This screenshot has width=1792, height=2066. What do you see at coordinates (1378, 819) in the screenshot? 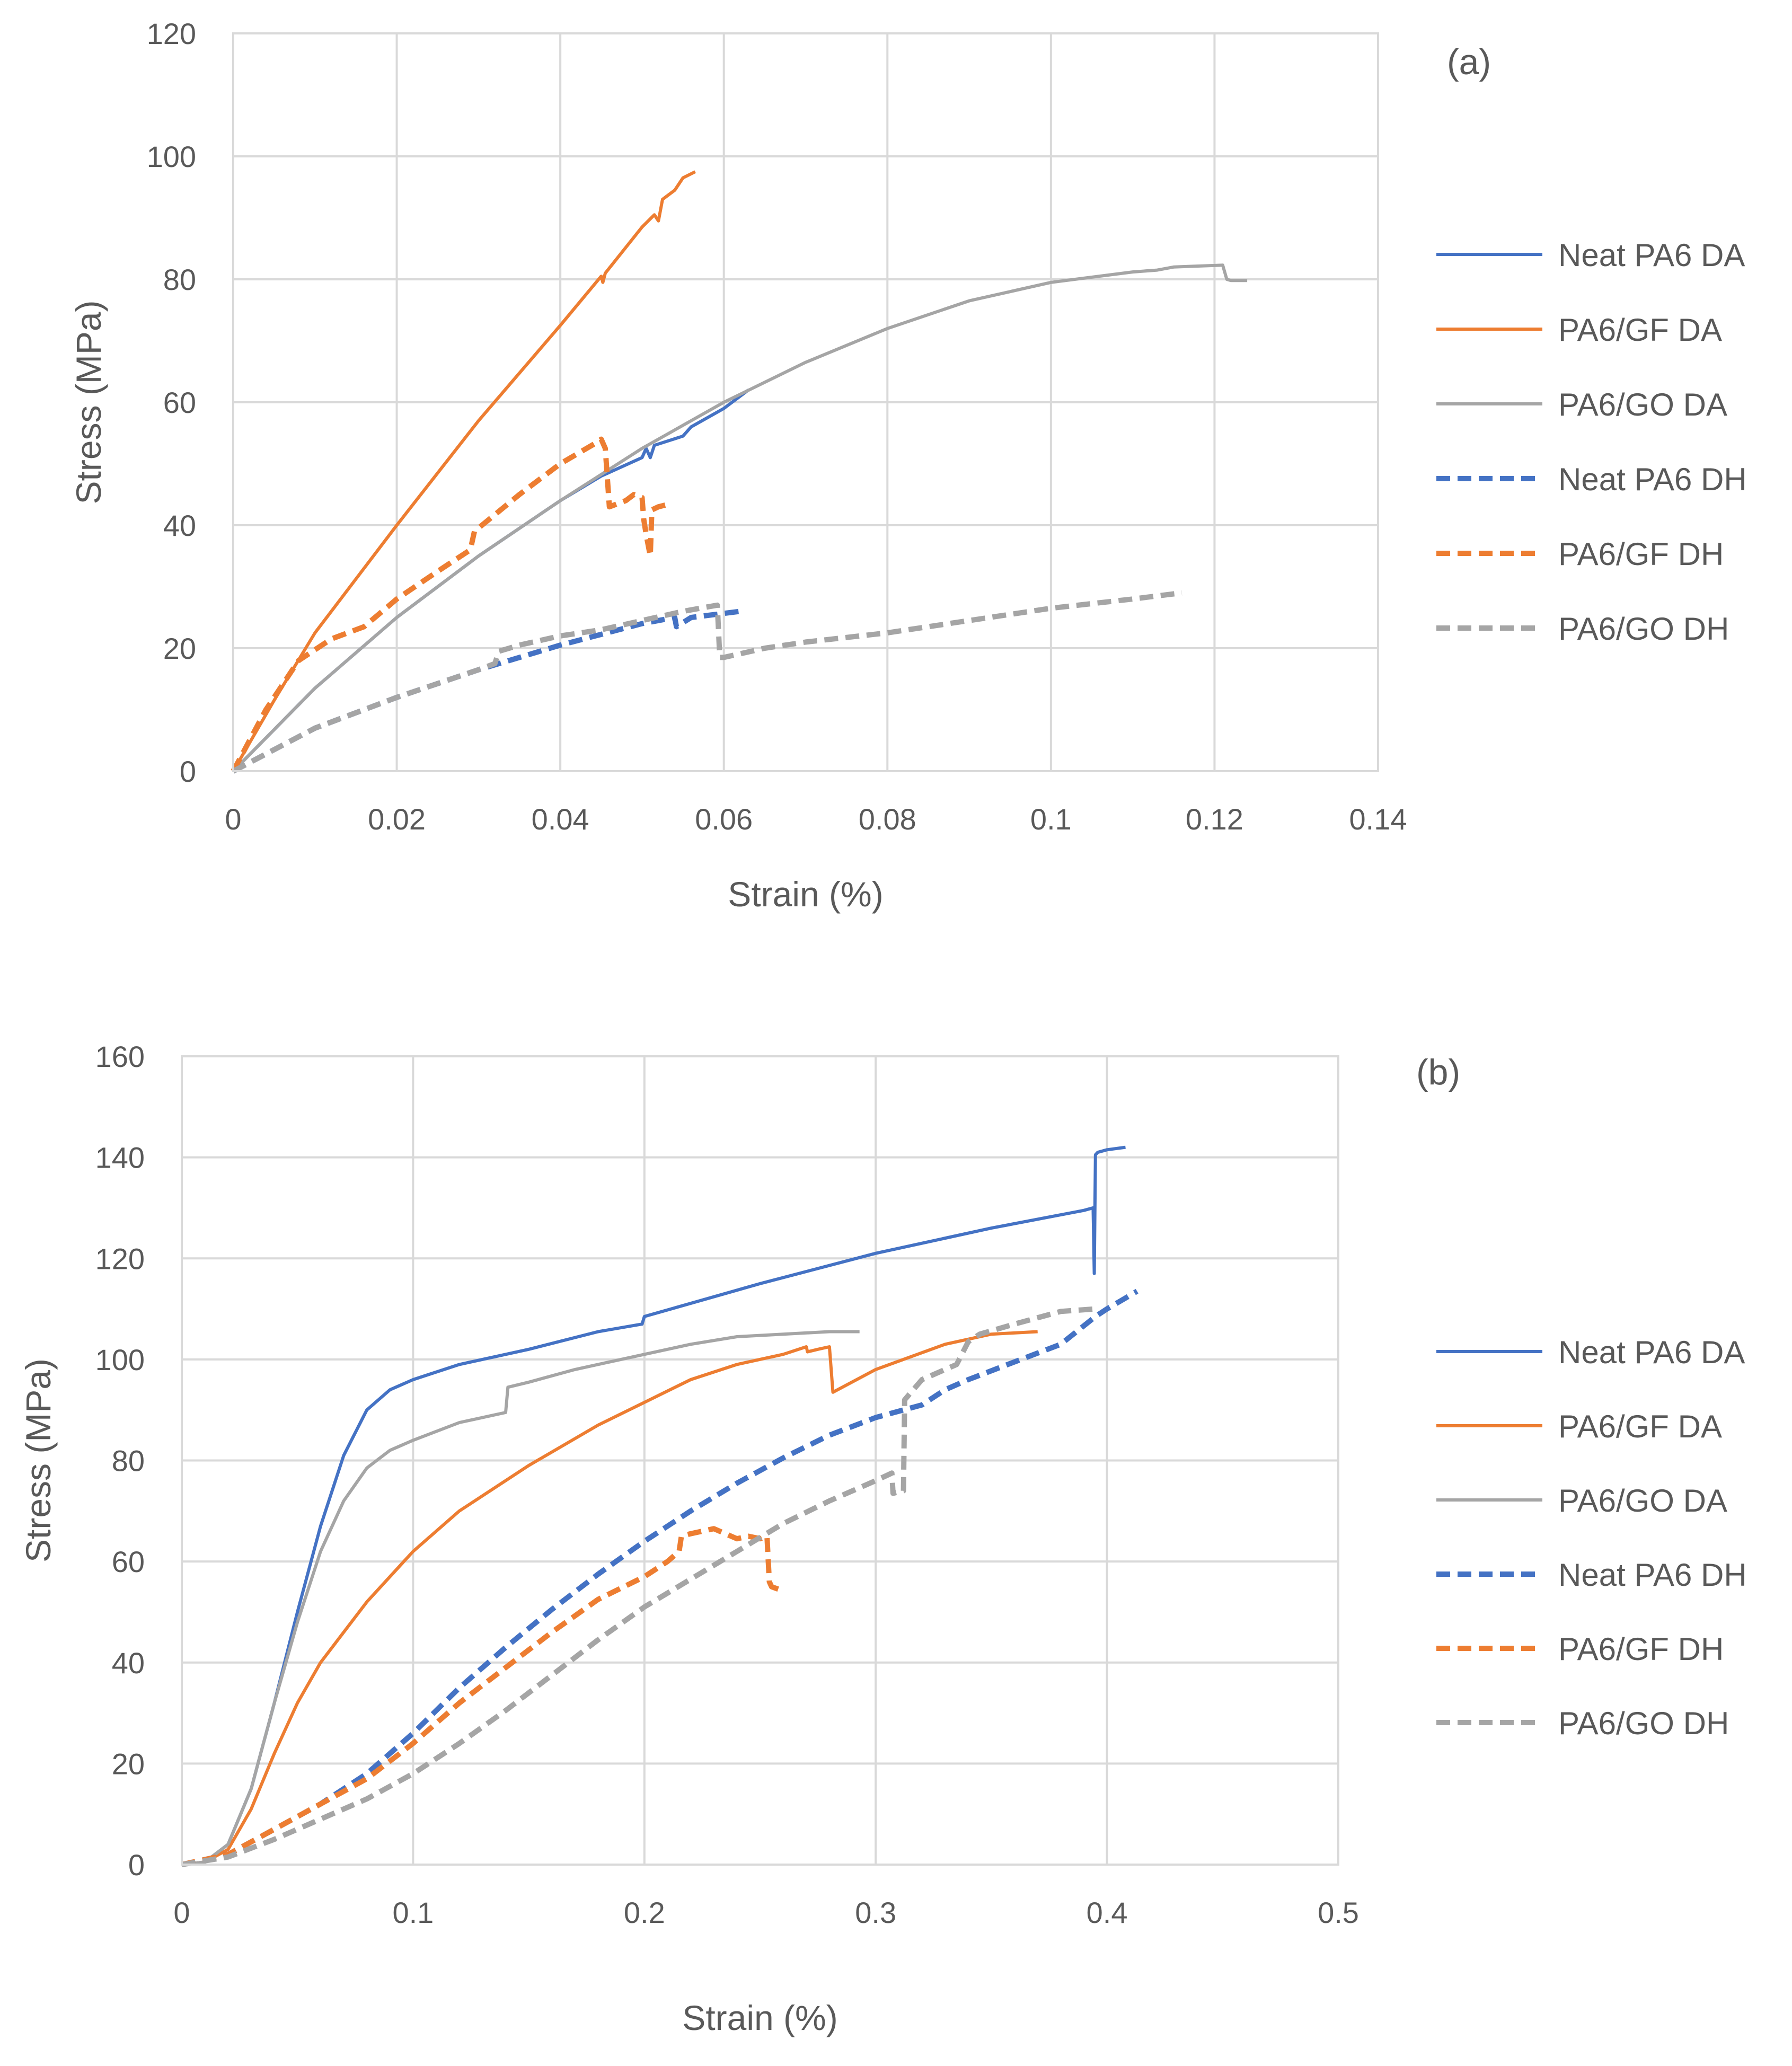
I see `x-tick-label: 0.14` at bounding box center [1378, 819].